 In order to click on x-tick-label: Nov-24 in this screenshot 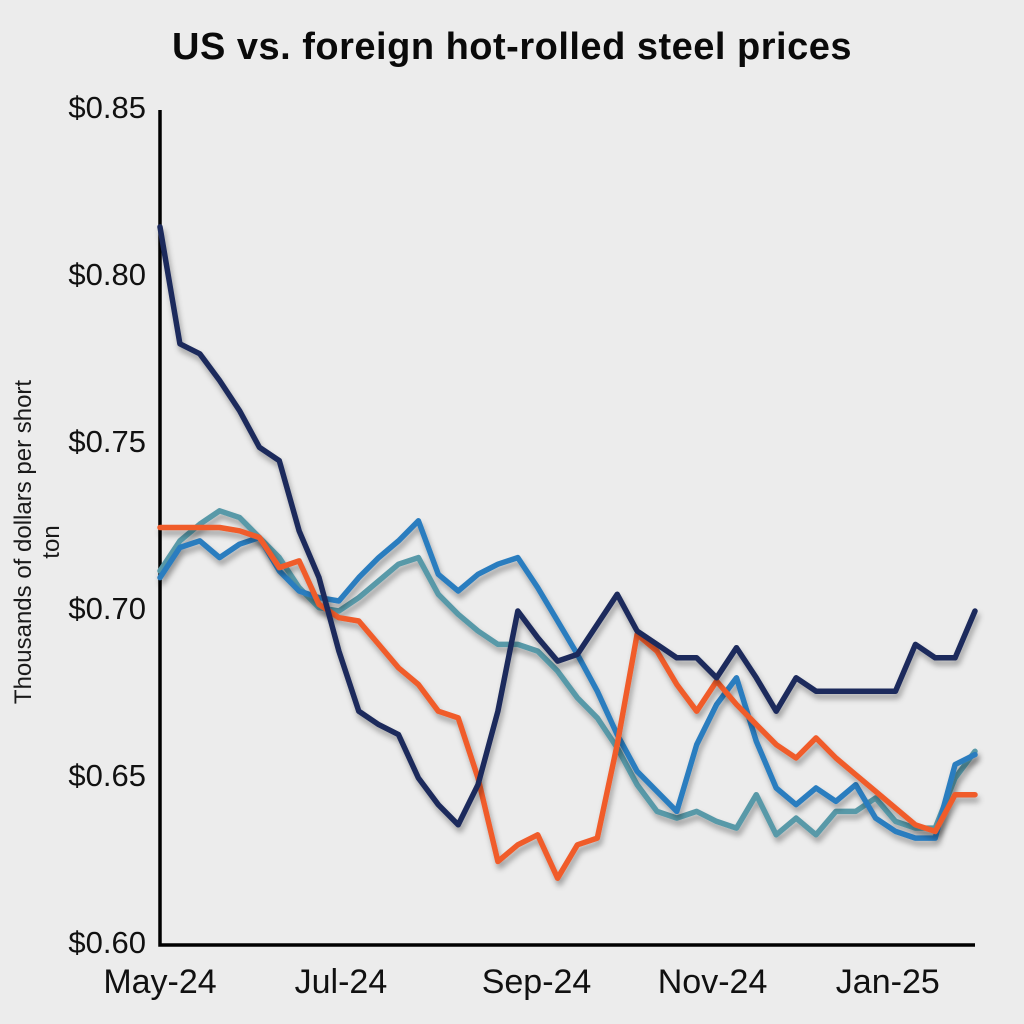, I will do `click(713, 982)`.